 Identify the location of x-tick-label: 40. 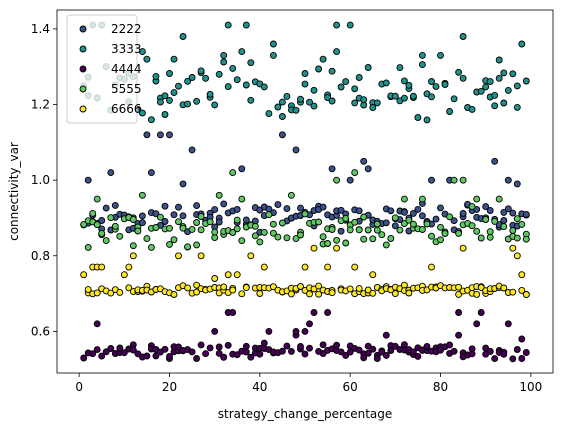
(259, 387).